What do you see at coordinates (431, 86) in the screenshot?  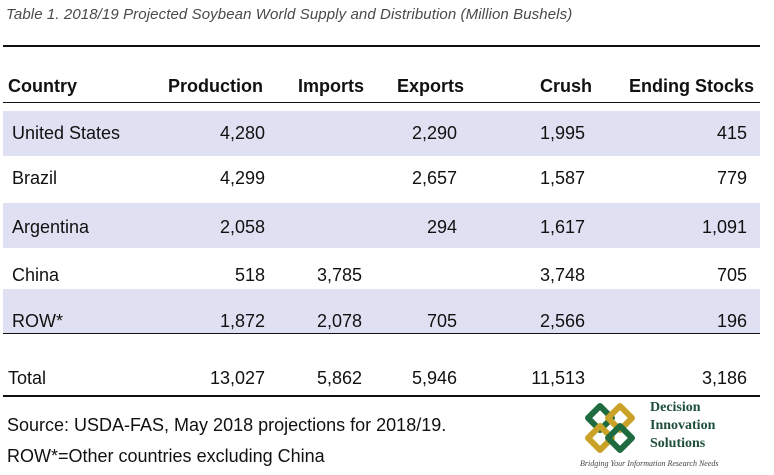 I see `header-exports: Exports` at bounding box center [431, 86].